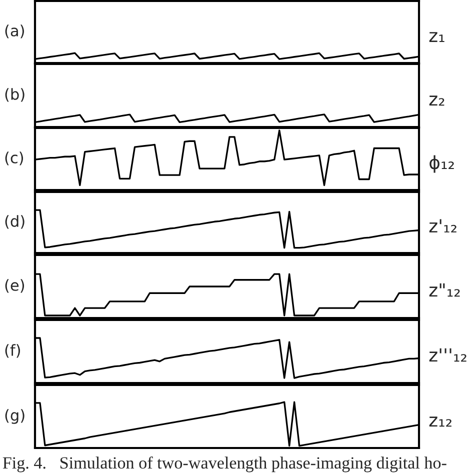 The width and height of the screenshot is (474, 476). What do you see at coordinates (14, 31) in the screenshot?
I see `text: (a)` at bounding box center [14, 31].